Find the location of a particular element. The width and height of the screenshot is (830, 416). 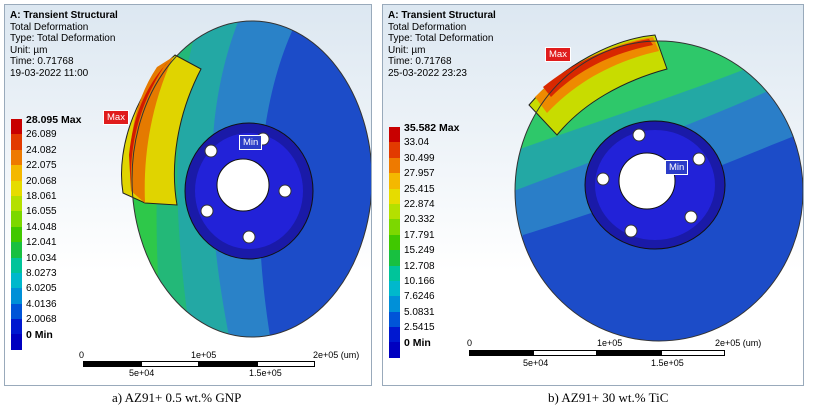

legend-label: 16.055 is located at coordinates (41, 212).